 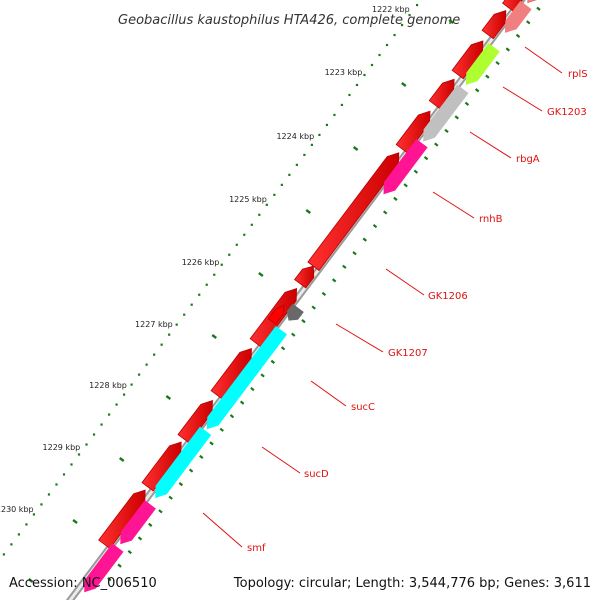 I want to click on kbp-label: 1227 kbp, so click(x=154, y=324).